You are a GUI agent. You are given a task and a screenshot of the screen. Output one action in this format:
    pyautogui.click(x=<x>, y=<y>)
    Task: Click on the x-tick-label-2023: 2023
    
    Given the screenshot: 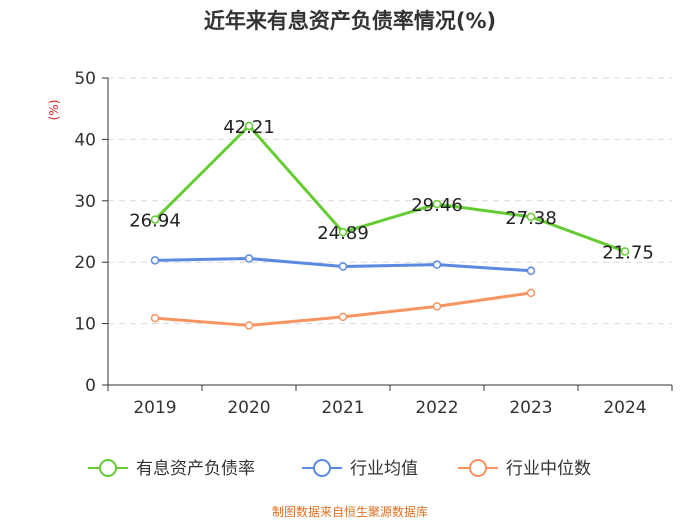 What is the action you would take?
    pyautogui.click(x=530, y=408)
    